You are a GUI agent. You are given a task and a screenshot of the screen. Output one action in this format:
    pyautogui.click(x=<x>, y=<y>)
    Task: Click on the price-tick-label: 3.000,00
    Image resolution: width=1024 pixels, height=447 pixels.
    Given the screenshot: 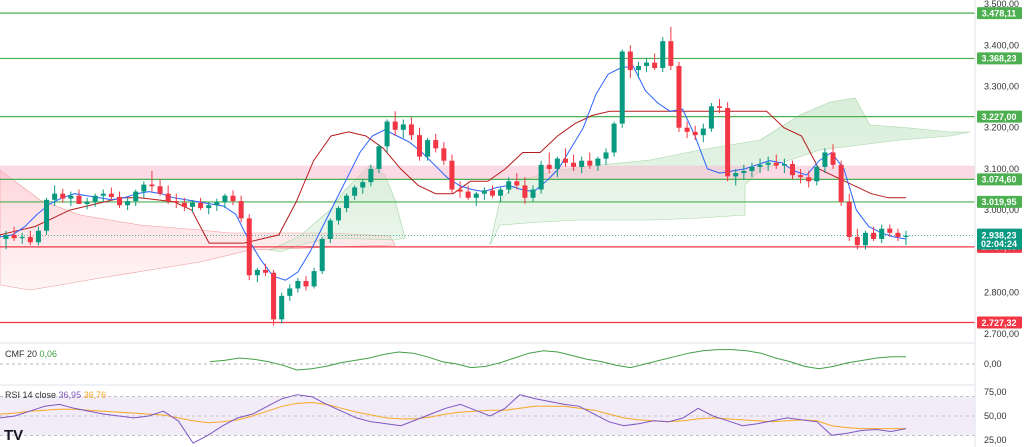 What is the action you would take?
    pyautogui.click(x=1001, y=210)
    